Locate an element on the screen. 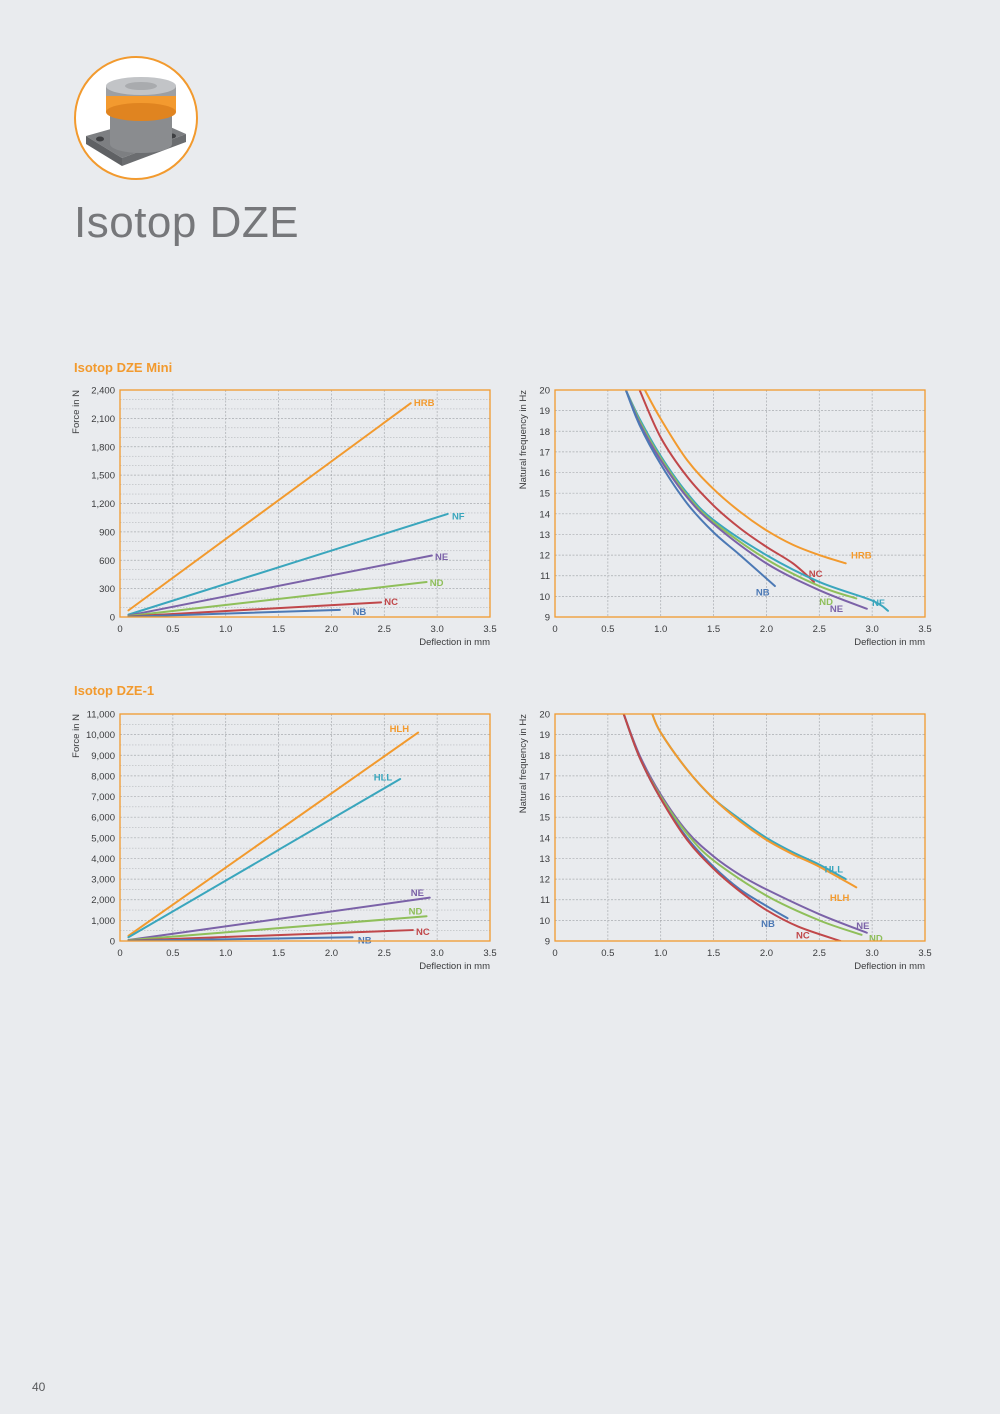 The height and width of the screenshot is (1414, 1000). y-tick-label: 15 is located at coordinates (544, 494).